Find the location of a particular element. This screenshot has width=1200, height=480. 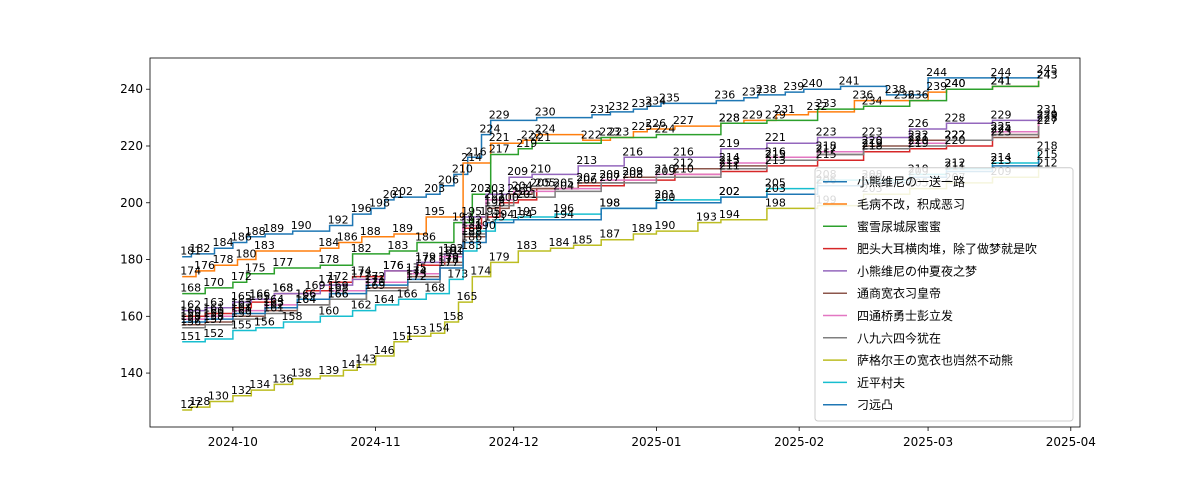

point-label: 146 is located at coordinates (384, 350).